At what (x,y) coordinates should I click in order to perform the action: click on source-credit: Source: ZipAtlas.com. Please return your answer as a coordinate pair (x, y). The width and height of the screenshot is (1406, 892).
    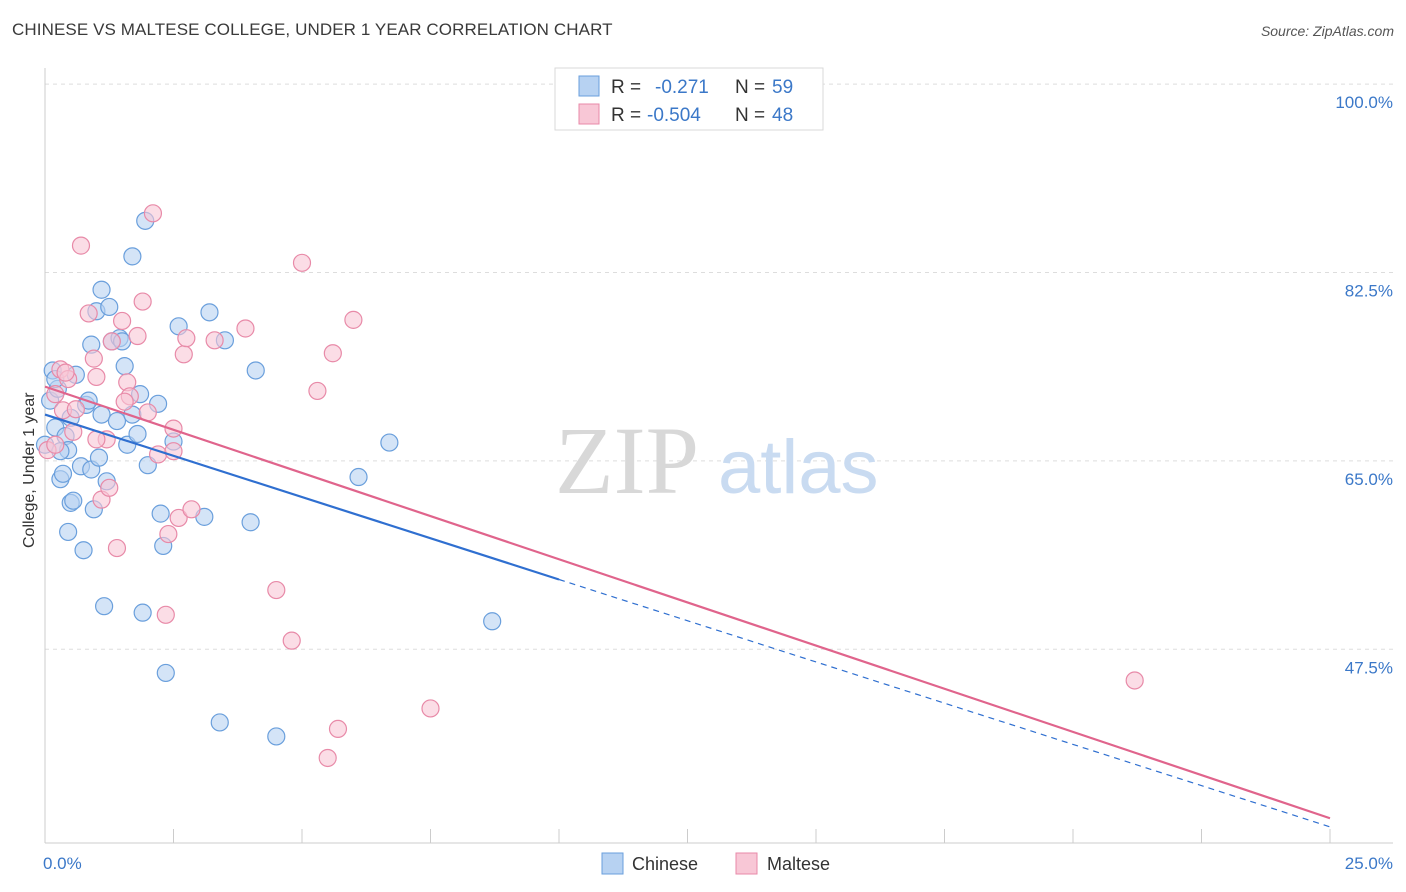
    Looking at the image, I should click on (1327, 31).